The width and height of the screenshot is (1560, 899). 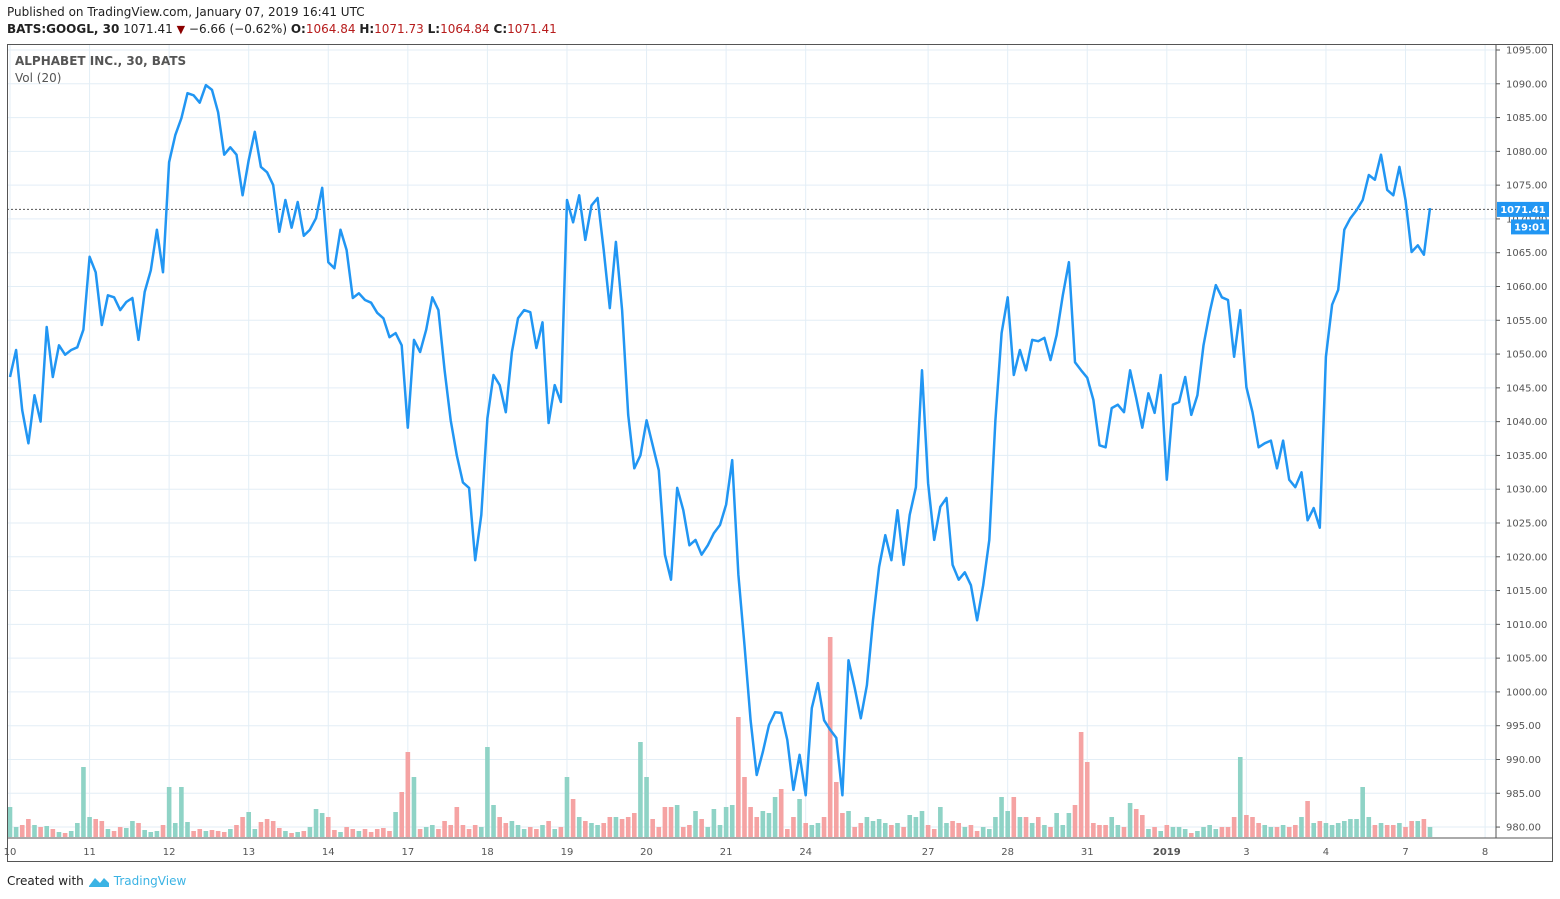 I want to click on y-tick-label: 1000.00, so click(x=1526, y=692).